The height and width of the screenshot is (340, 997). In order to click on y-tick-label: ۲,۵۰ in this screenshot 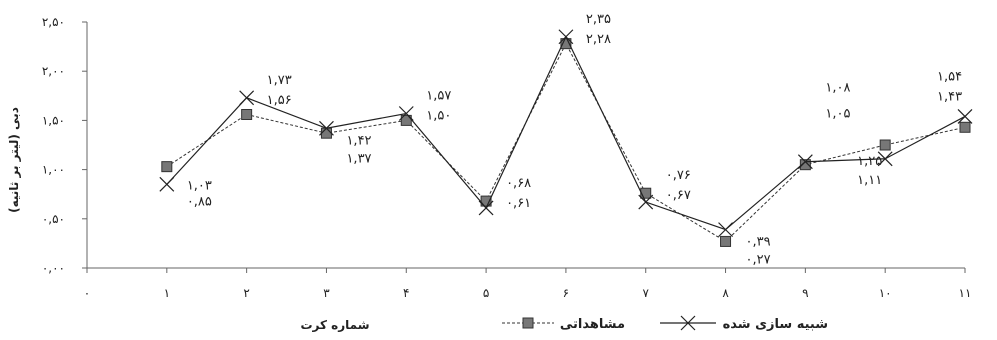, I will do `click(53, 22)`.